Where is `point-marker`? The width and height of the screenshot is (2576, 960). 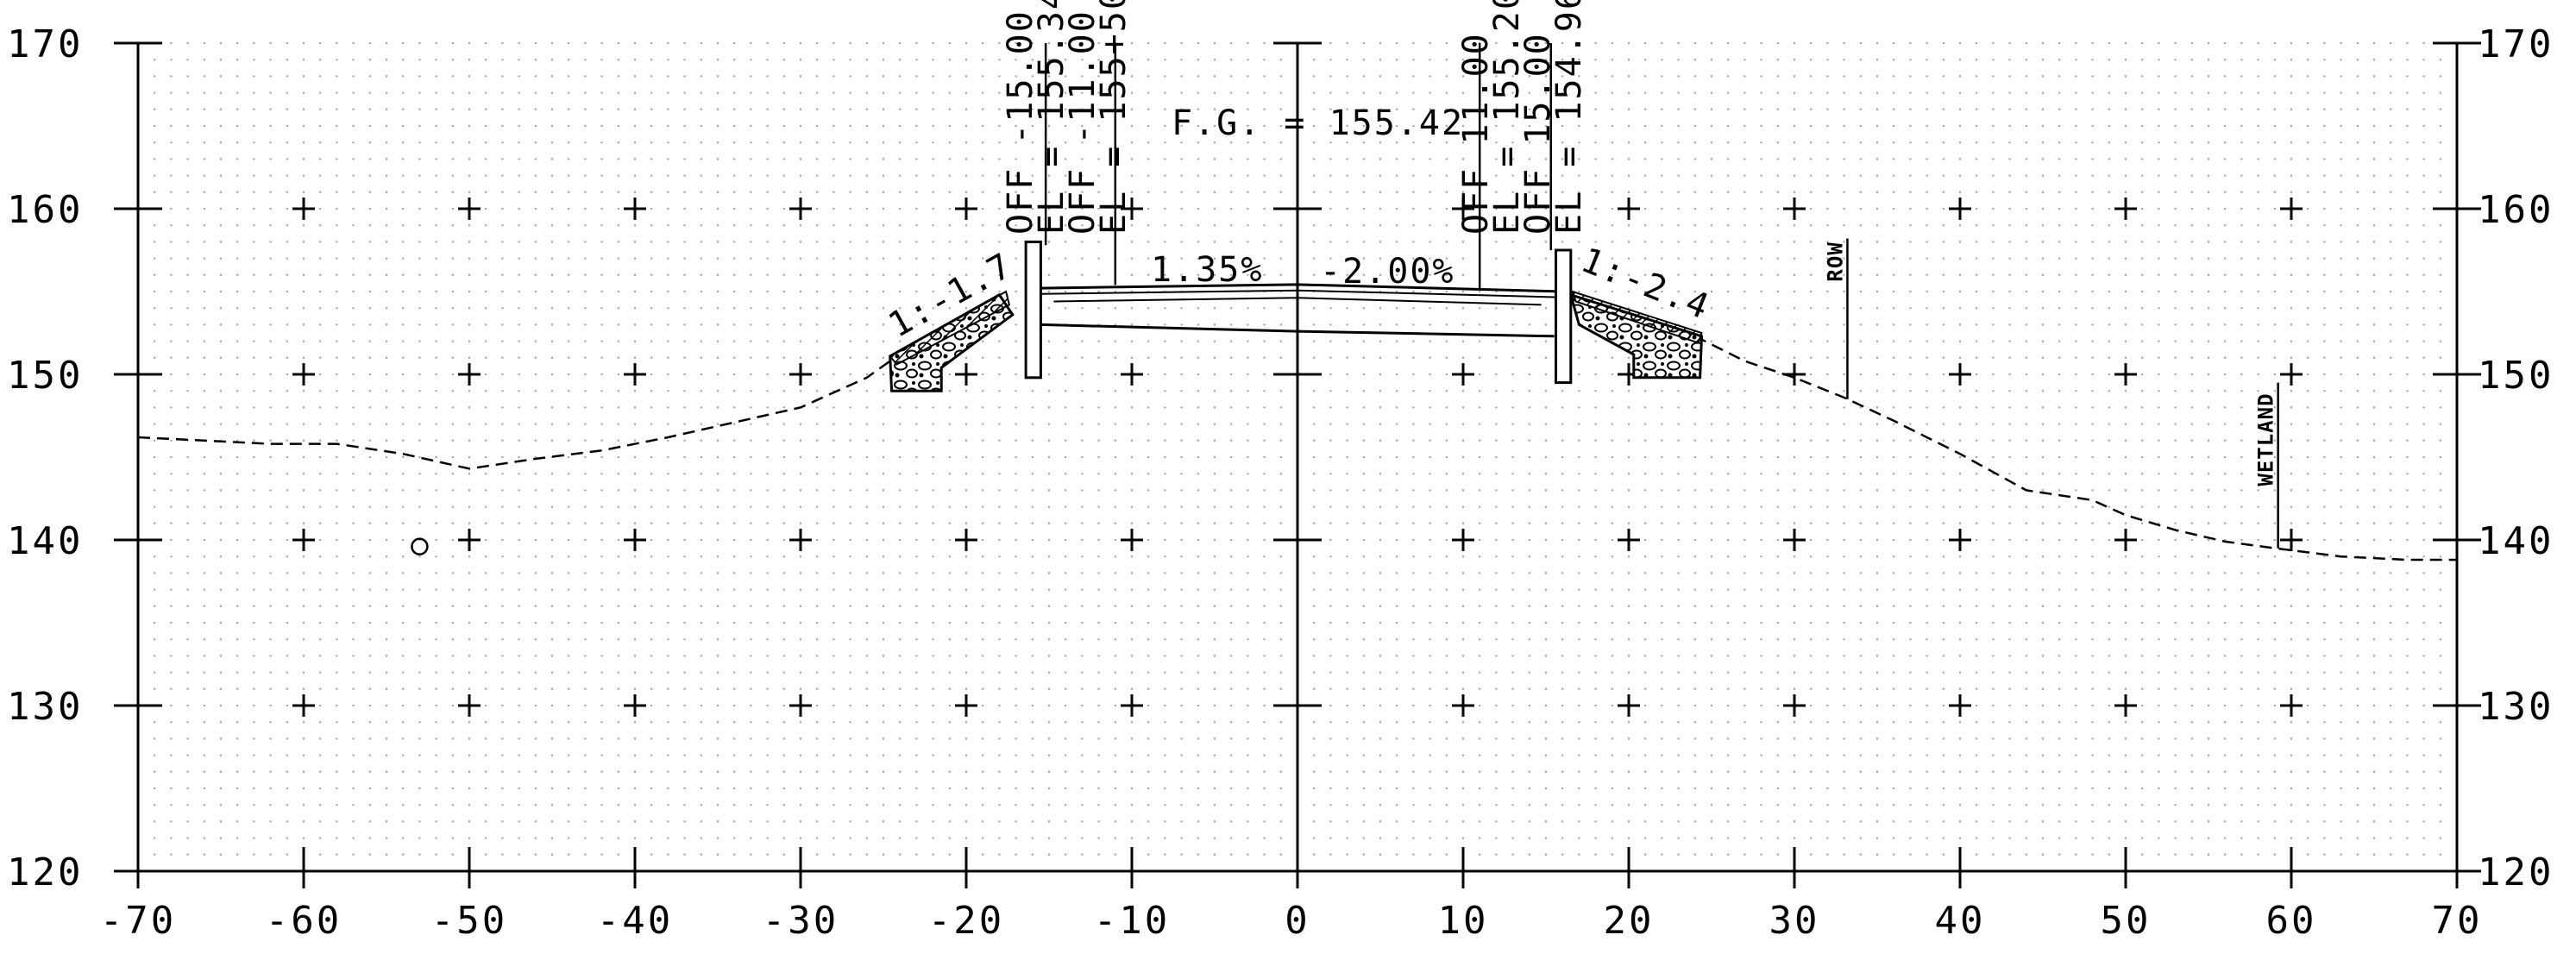
point-marker is located at coordinates (420, 546).